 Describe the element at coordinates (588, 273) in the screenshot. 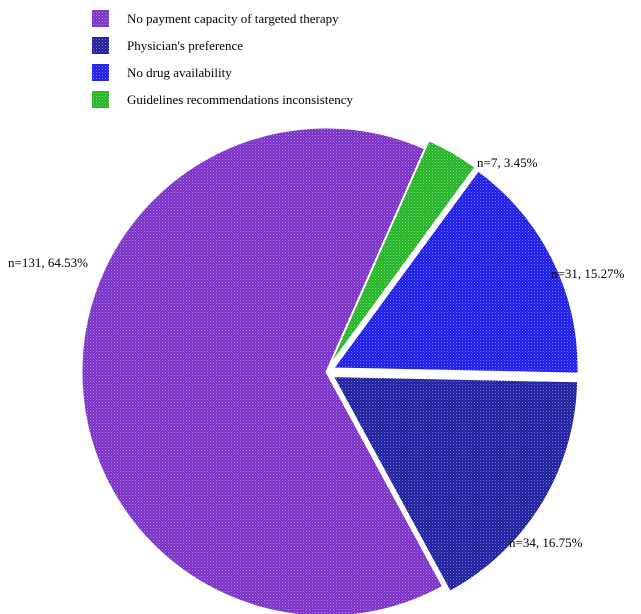

I see `slice-label-no-drug-availability: n=31, 15.27%` at that location.